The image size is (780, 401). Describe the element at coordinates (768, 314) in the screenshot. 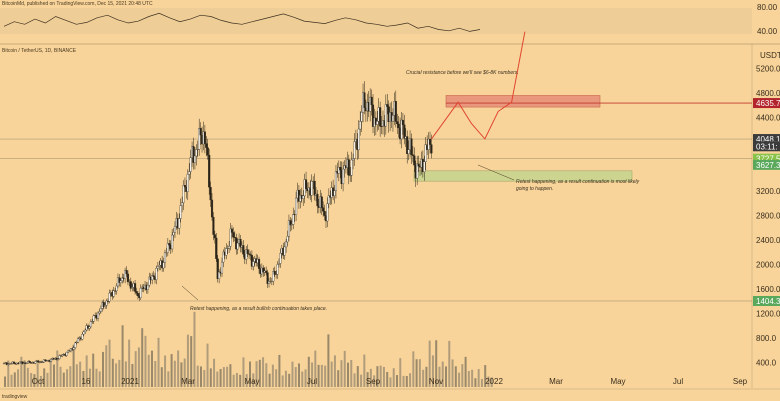

I see `y-tick-label: 1200.0` at that location.